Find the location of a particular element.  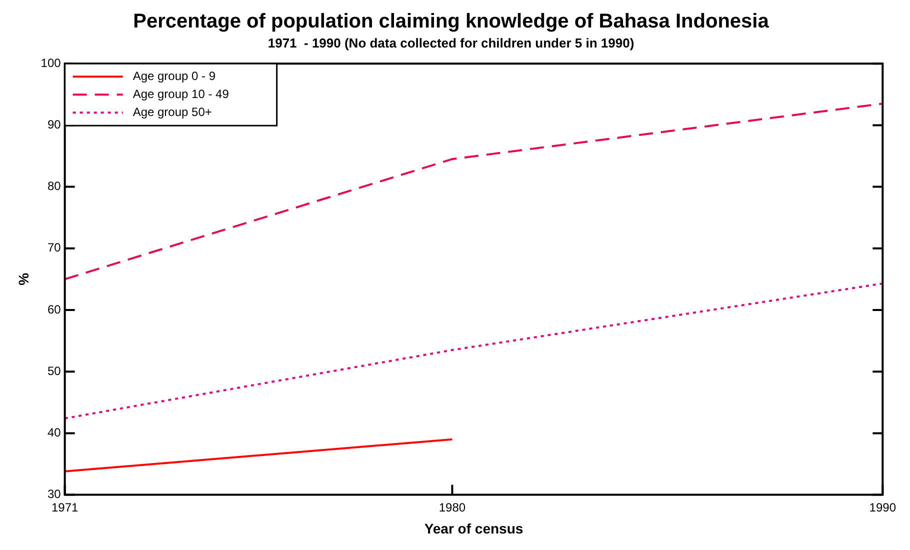

y-tick-label: 30 is located at coordinates (54, 494).